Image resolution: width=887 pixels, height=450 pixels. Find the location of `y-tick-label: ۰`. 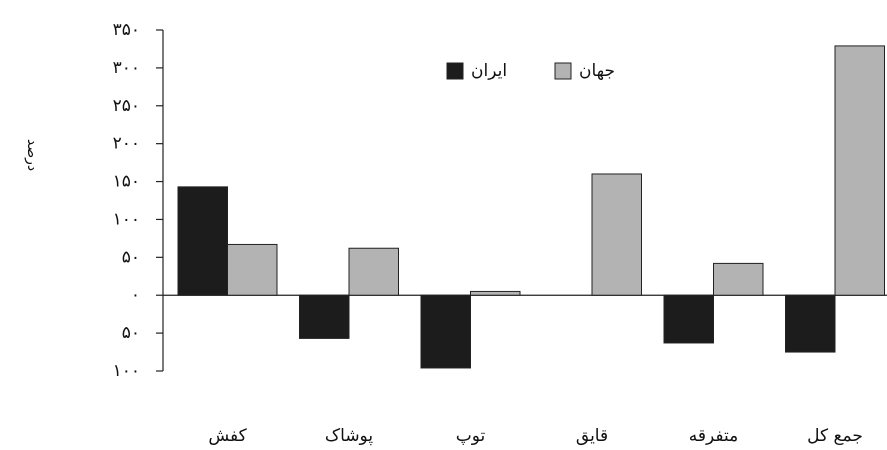

y-tick-label: ۰ is located at coordinates (135, 295).